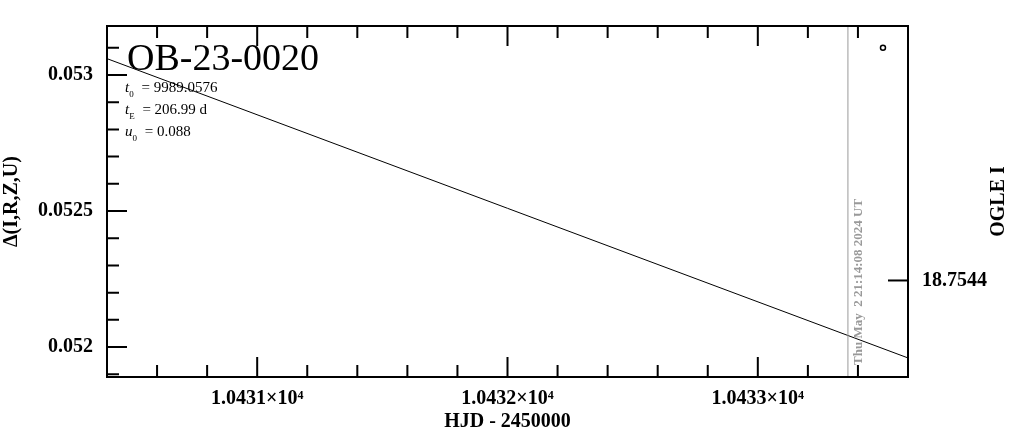  Describe the element at coordinates (954, 278) in the screenshot. I see `text: 18.7544` at that location.